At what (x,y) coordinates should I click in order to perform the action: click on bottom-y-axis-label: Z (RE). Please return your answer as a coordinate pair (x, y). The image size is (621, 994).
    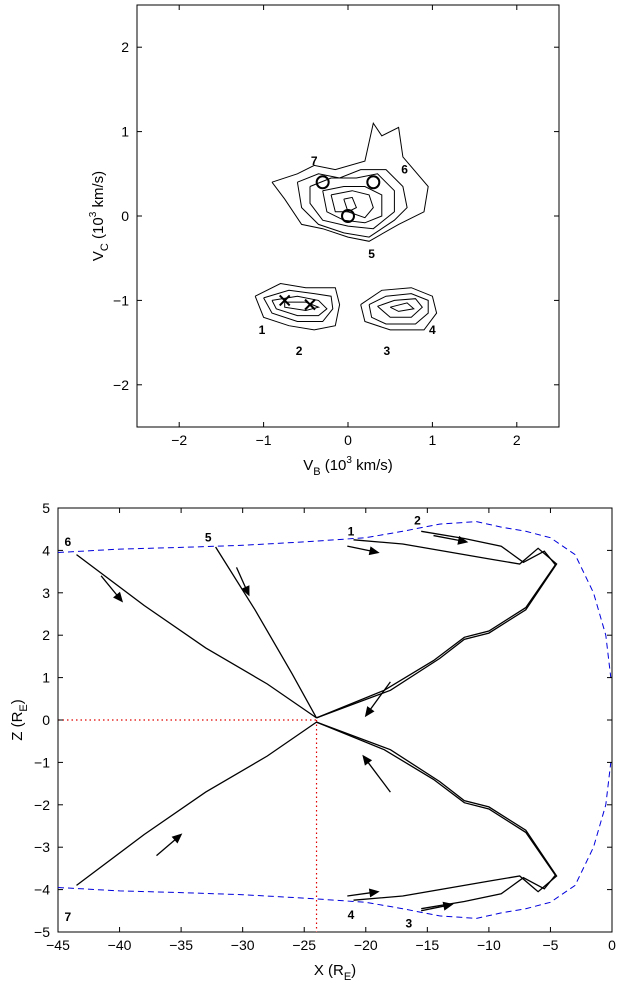
    Looking at the image, I should click on (19, 720).